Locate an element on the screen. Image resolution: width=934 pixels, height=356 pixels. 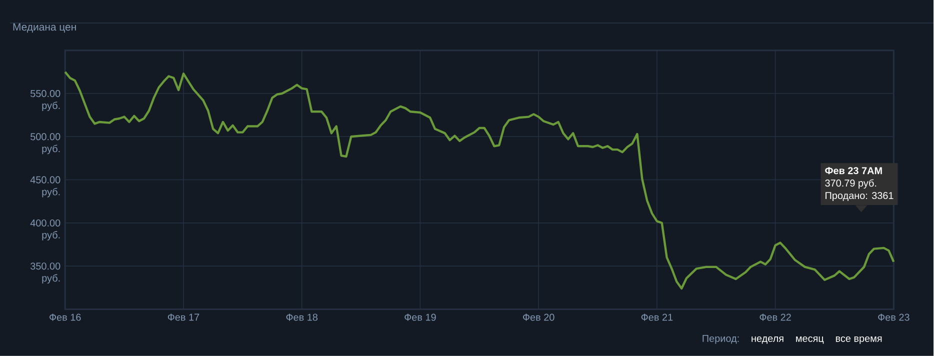
x-tick-label: Фев 19 is located at coordinates (420, 317).